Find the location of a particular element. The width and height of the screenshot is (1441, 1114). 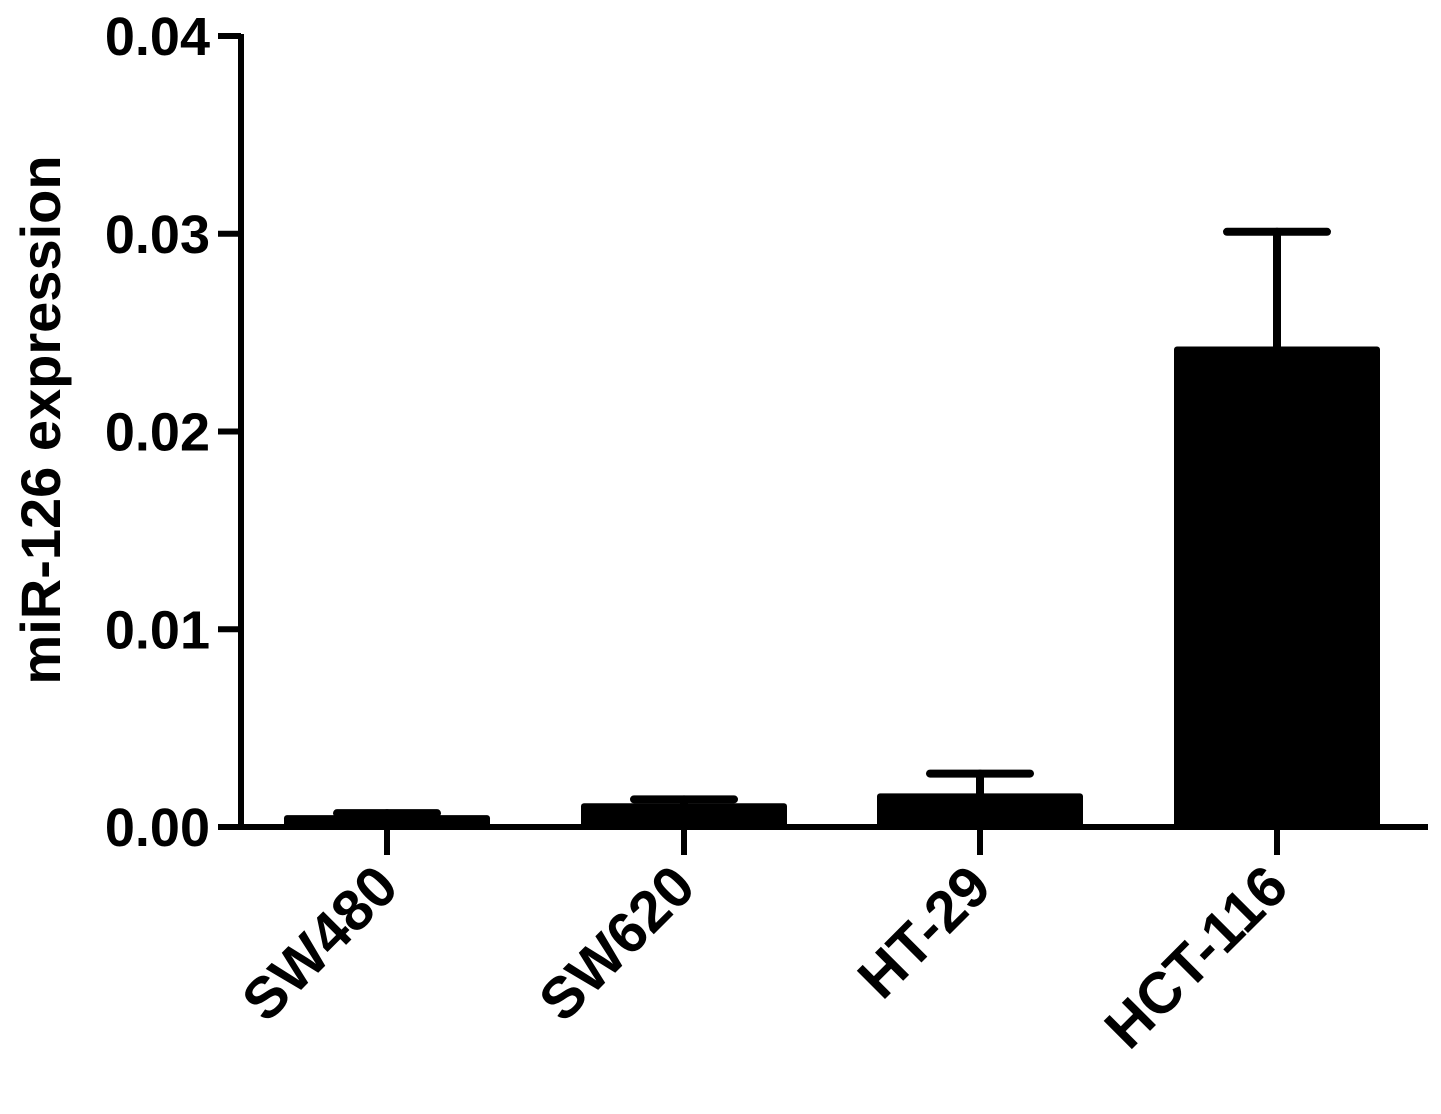

x-tick-label-sw620: SW620 is located at coordinates (617, 943).